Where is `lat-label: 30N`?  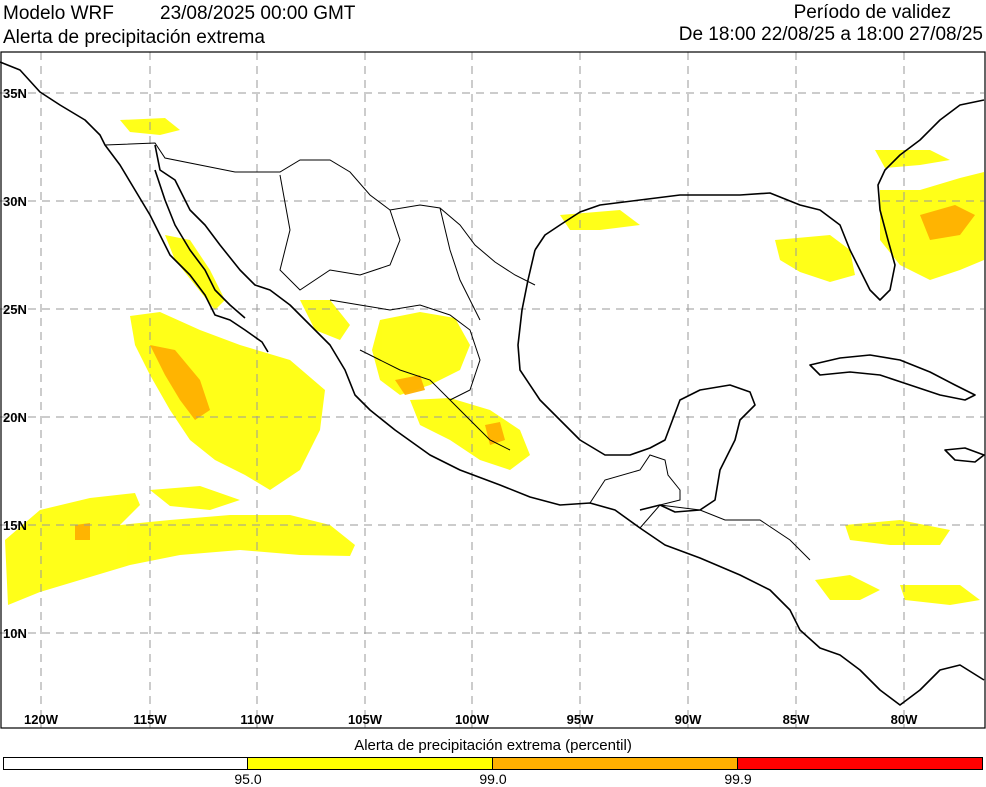 lat-label: 30N is located at coordinates (15, 201).